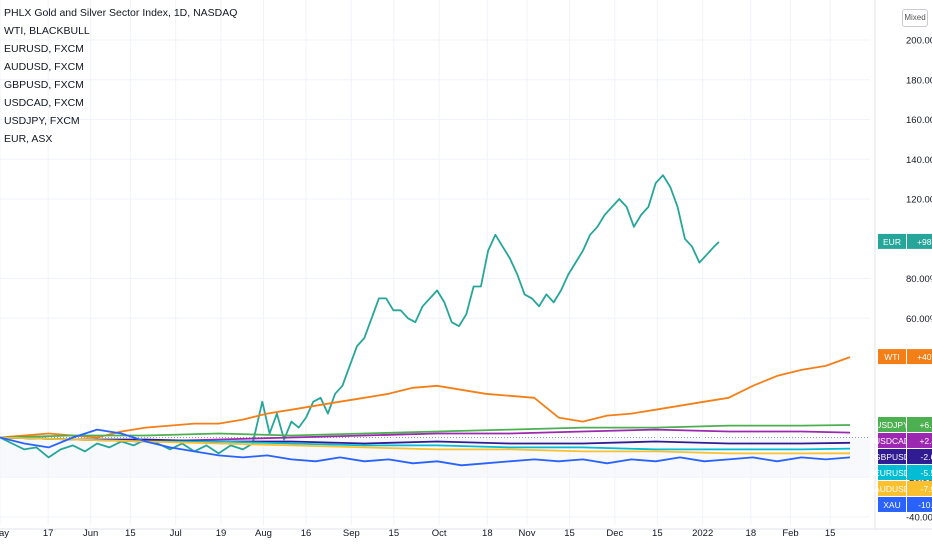  I want to click on axis-label-wti-tag, so click(892, 357).